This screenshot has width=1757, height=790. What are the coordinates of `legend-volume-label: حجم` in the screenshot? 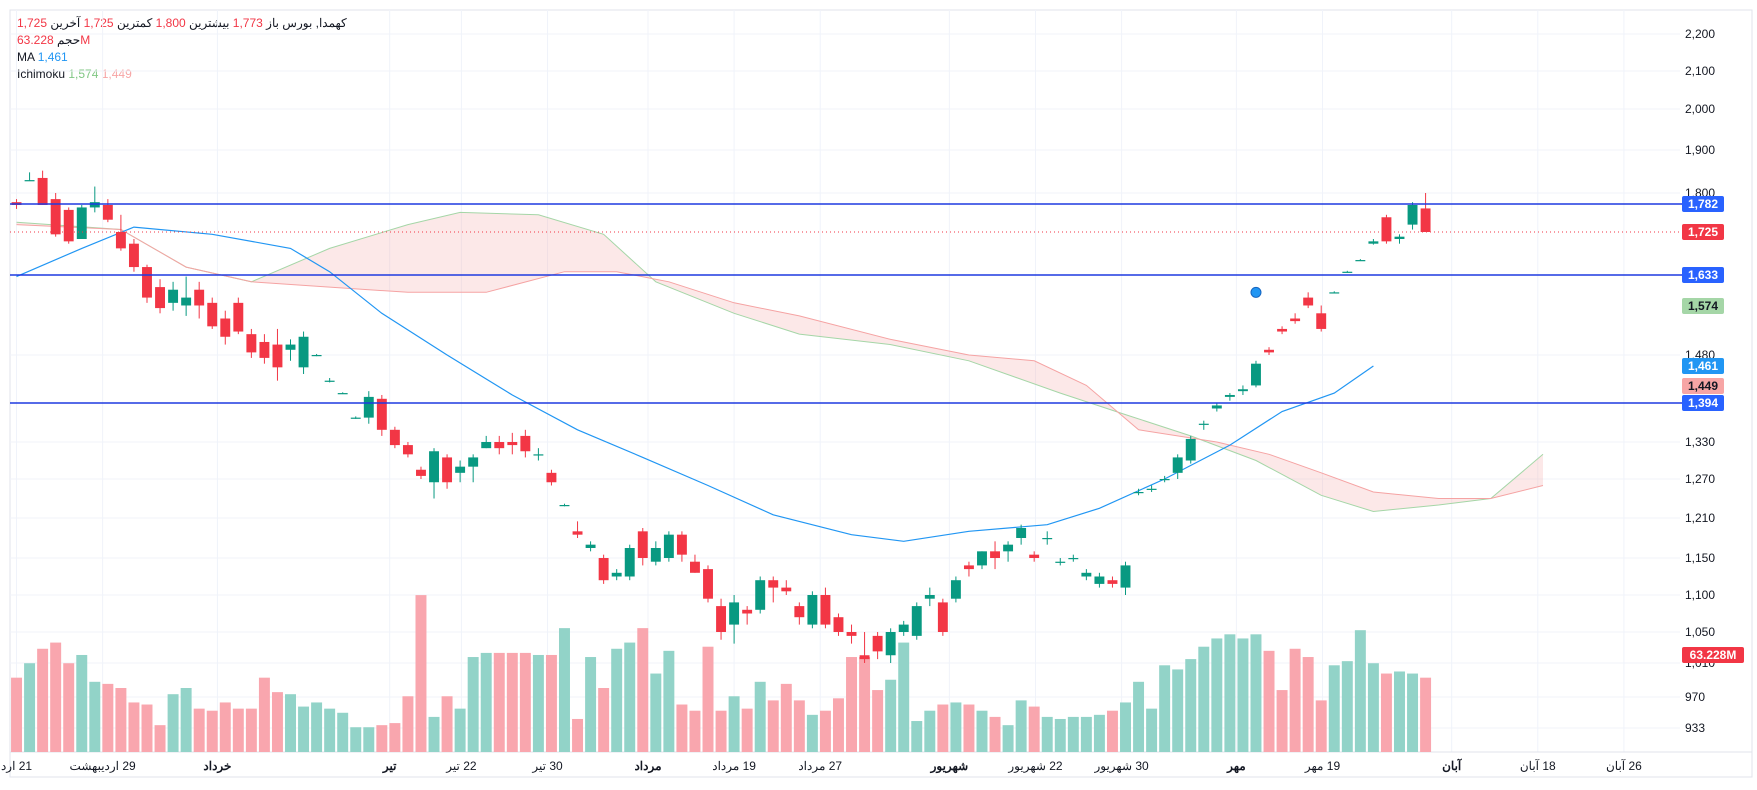 It's located at (69, 40).